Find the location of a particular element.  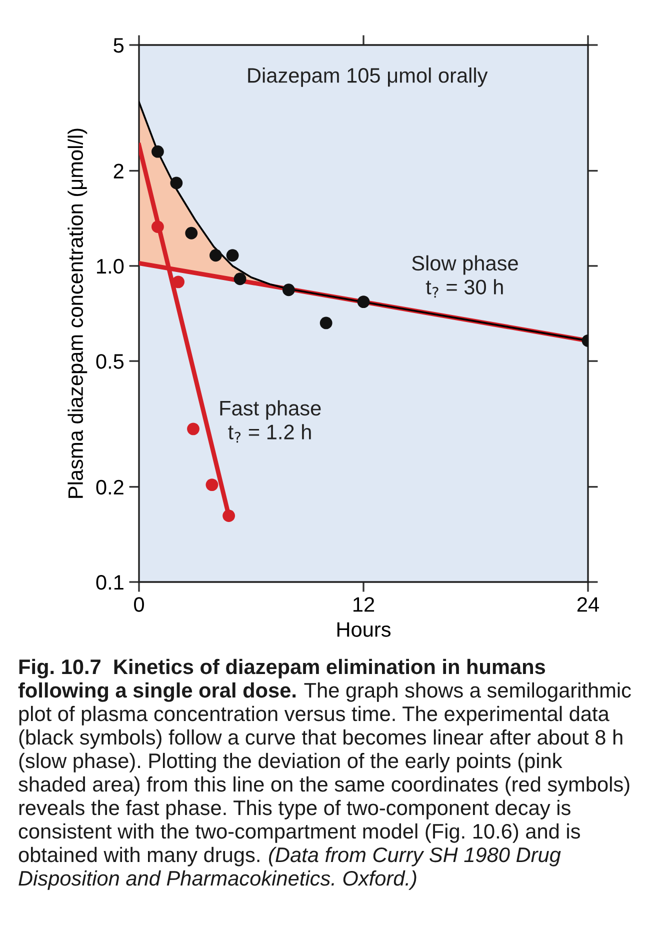

y-tick-label: 0.2 is located at coordinates (110, 487).